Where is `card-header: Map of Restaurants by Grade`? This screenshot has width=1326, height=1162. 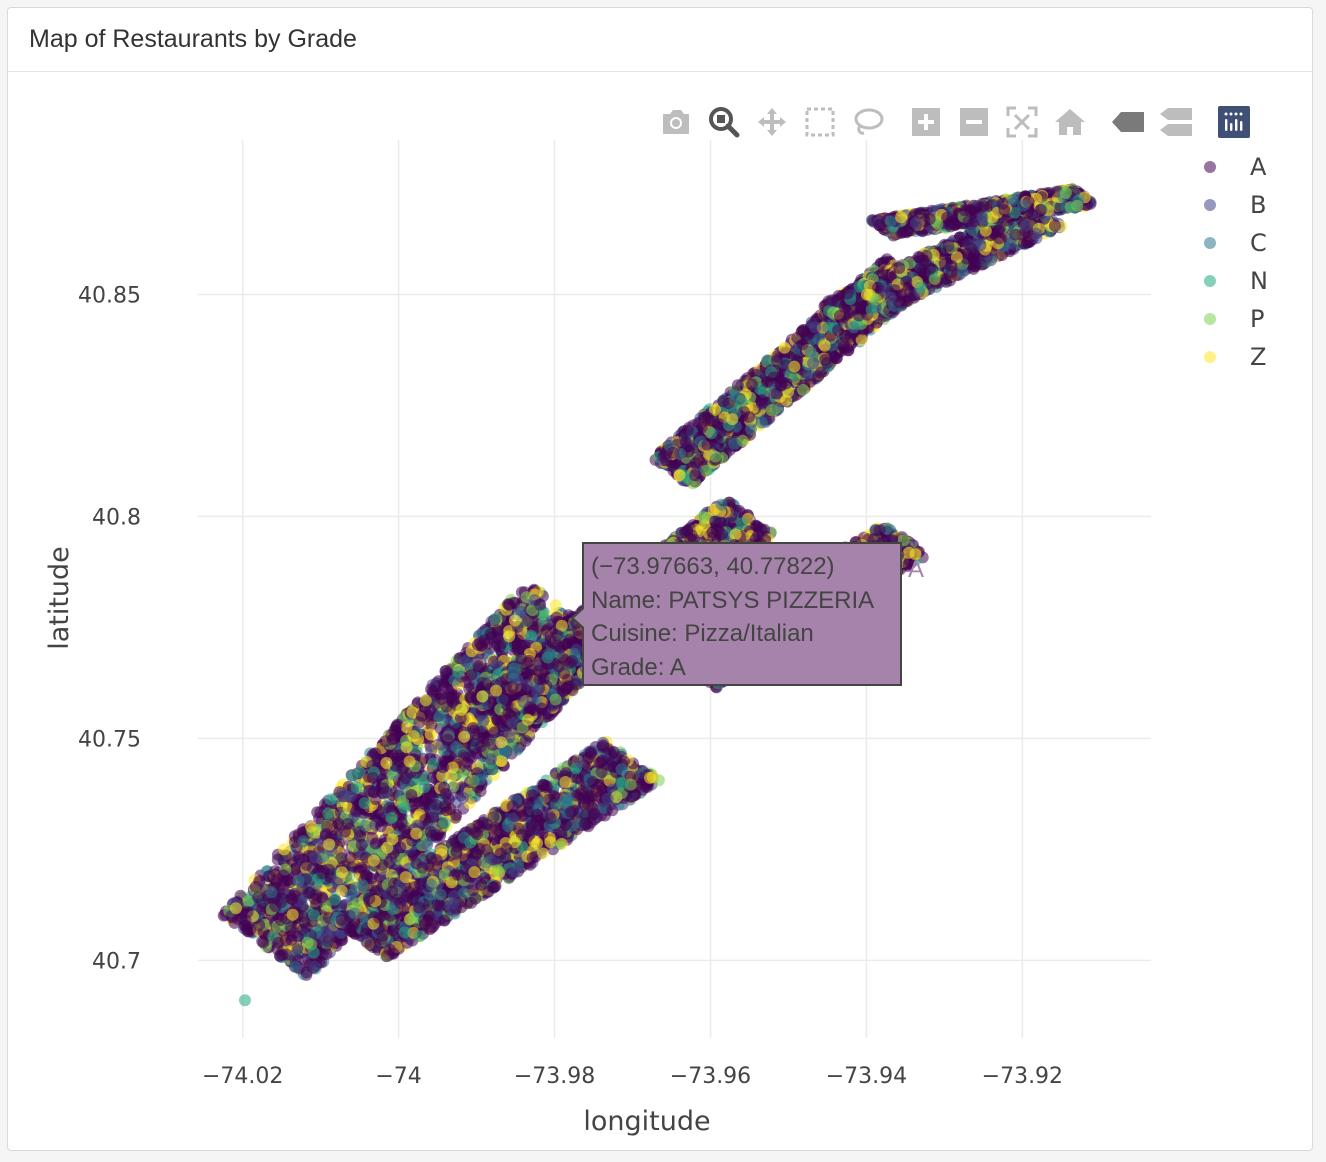
card-header: Map of Restaurants by Grade is located at coordinates (660, 40).